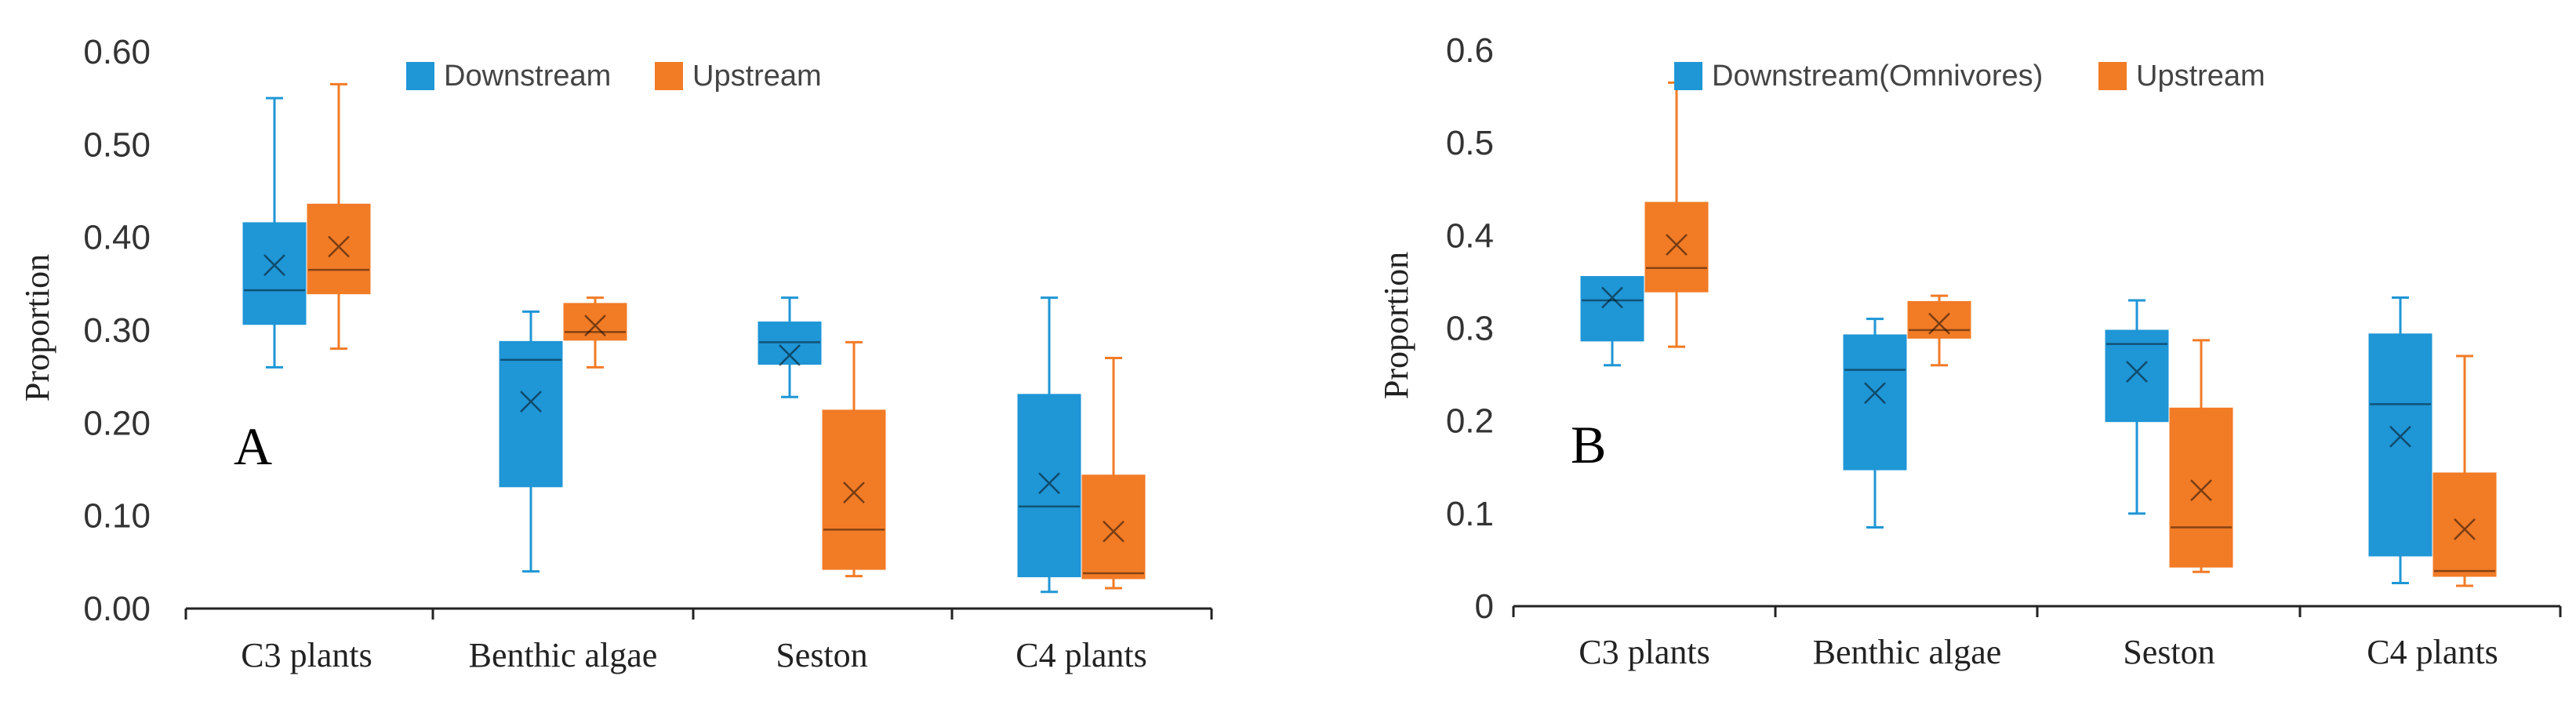  Describe the element at coordinates (614, 76) in the screenshot. I see `legend: Downstream Upstream` at that location.